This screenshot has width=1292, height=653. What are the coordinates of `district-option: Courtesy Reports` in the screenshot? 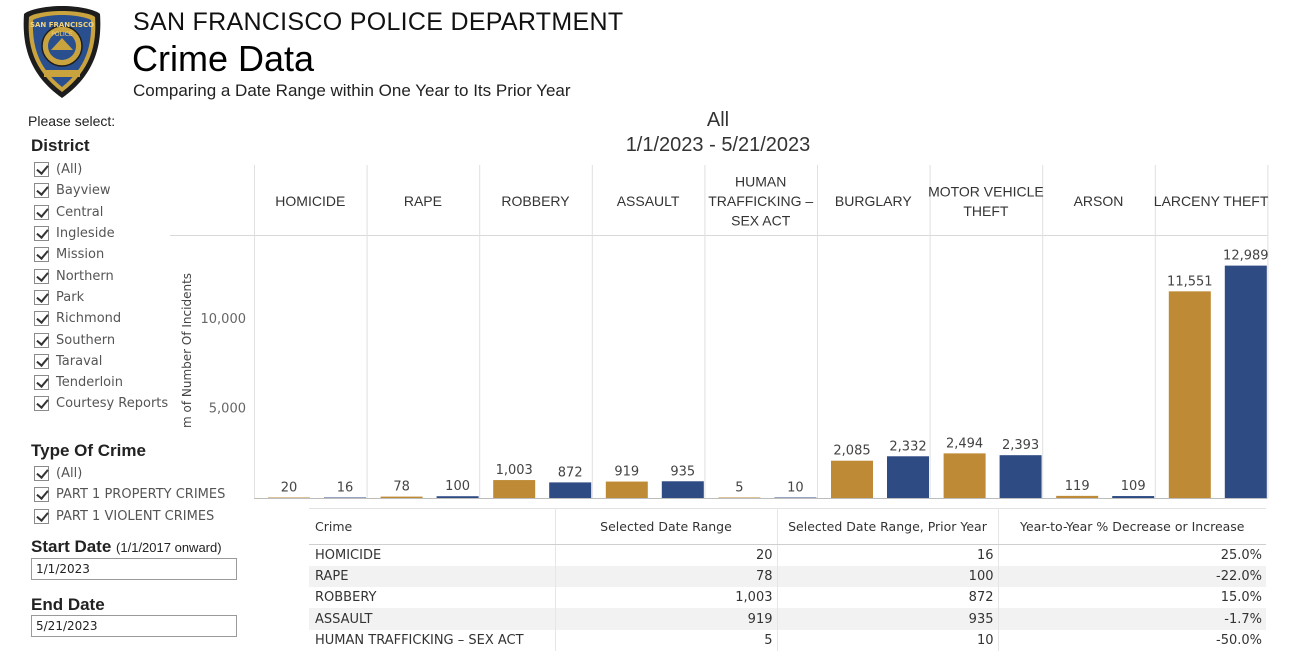 It's located at (101, 403).